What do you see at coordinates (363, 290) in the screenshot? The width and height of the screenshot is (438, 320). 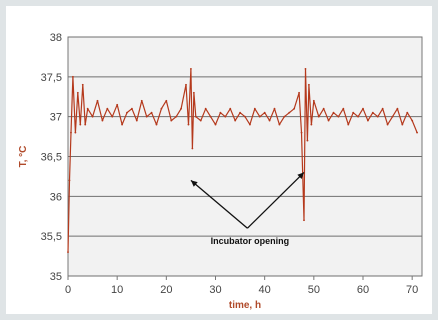 I see `x-tick-label: 60` at bounding box center [363, 290].